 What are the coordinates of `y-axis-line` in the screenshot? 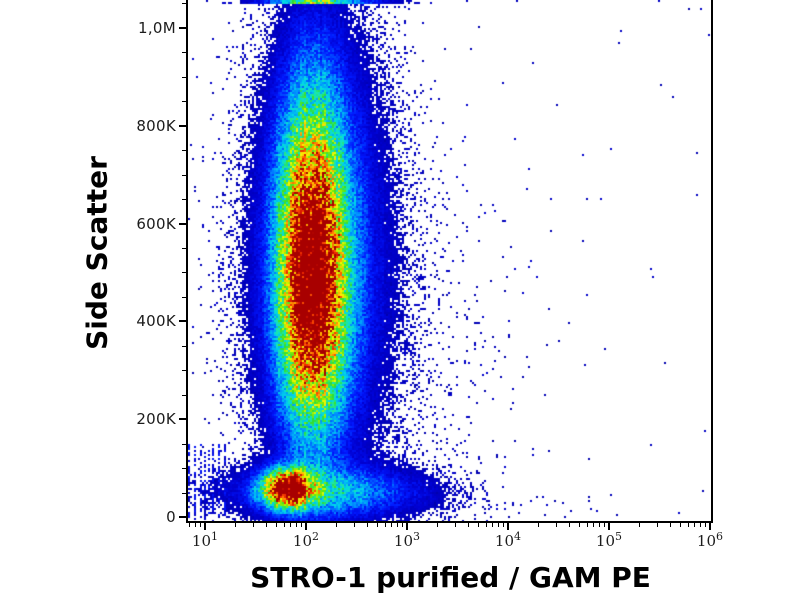 It's located at (187, 261).